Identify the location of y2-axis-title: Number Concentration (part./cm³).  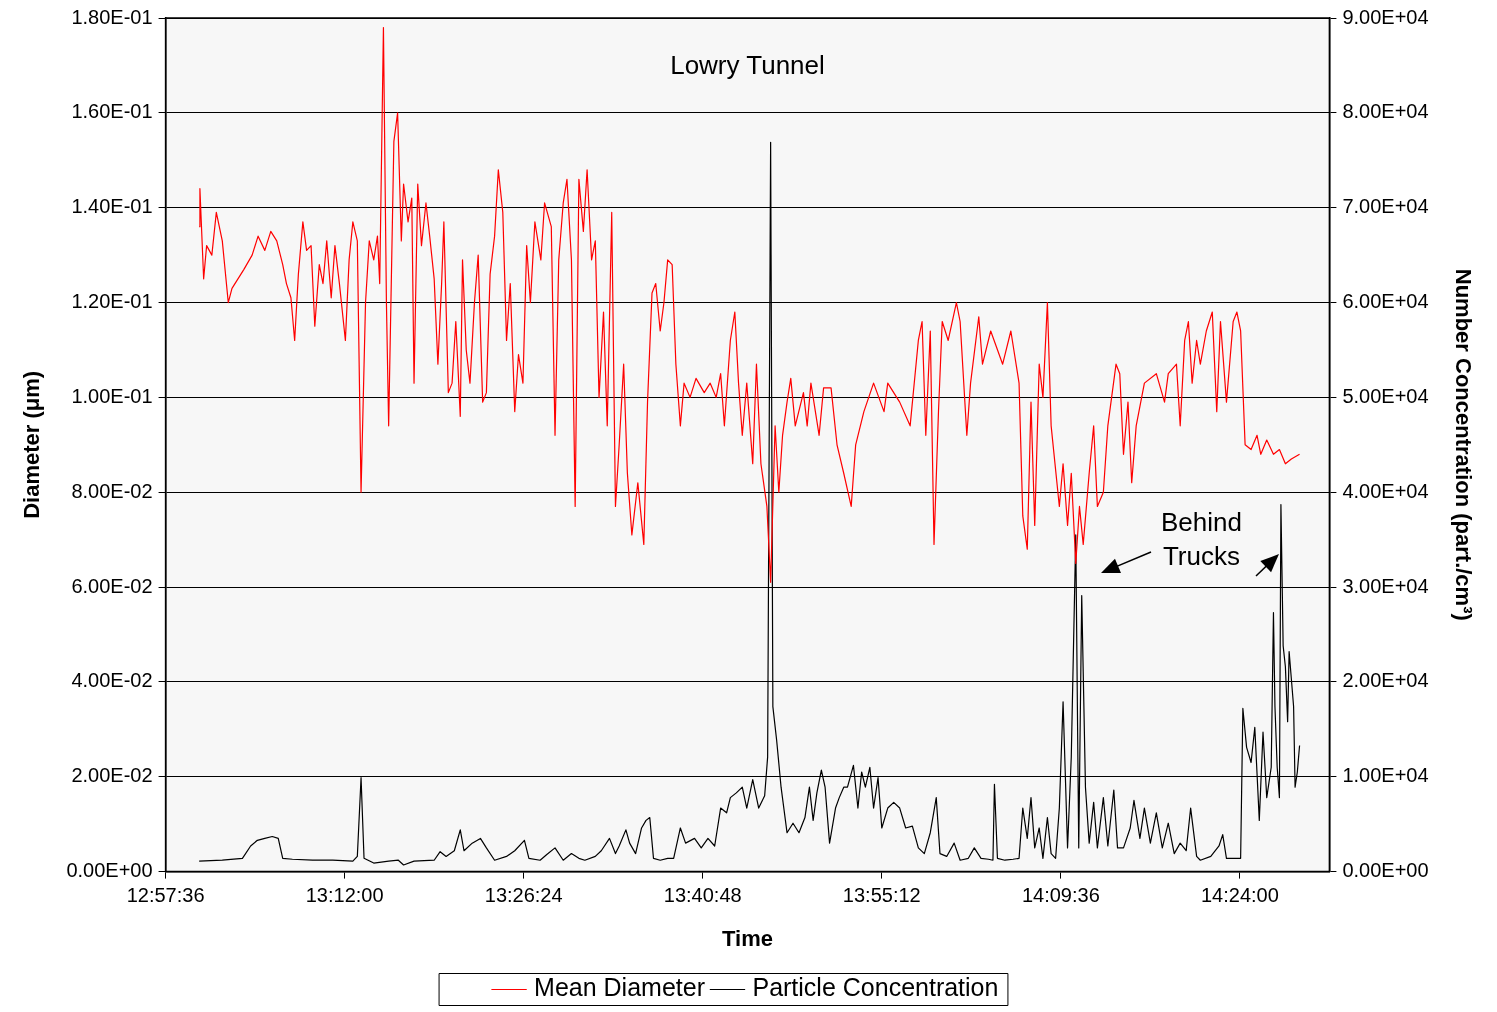
(1463, 444).